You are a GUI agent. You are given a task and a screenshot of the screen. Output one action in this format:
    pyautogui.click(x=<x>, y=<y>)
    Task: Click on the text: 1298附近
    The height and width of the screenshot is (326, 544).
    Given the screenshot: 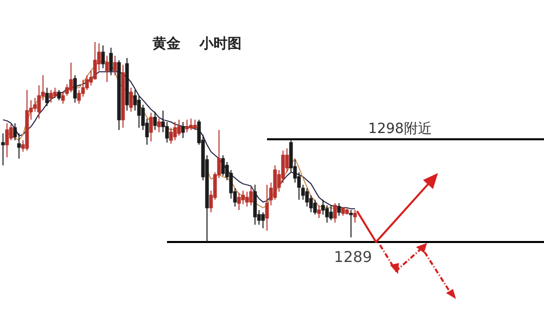 What is the action you would take?
    pyautogui.click(x=400, y=129)
    